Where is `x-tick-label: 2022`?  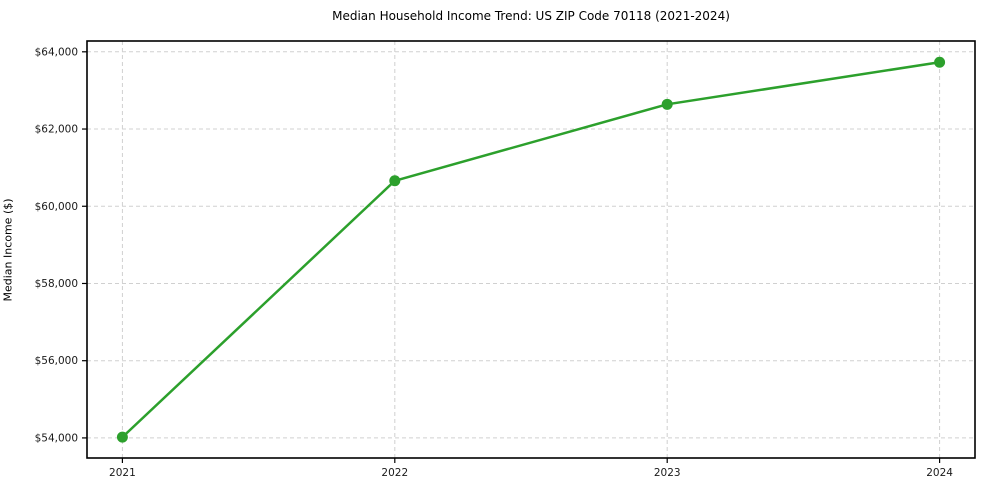 x-tick-label: 2022 is located at coordinates (394, 473).